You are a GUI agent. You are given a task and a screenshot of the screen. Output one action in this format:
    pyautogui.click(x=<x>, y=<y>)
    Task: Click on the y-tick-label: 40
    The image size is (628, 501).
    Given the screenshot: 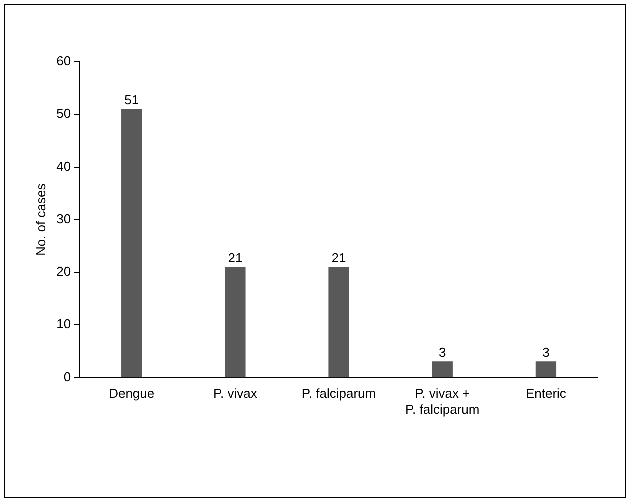 What is the action you would take?
    pyautogui.click(x=64, y=166)
    